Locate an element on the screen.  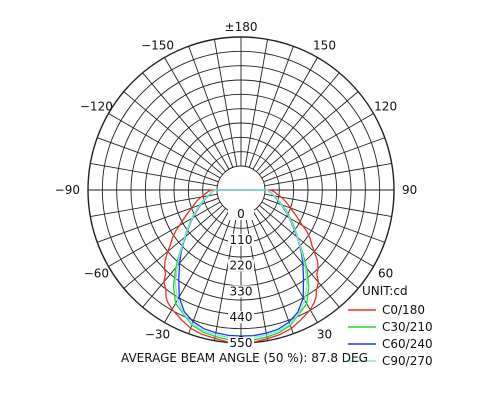
angle-label: −30 is located at coordinates (157, 335).